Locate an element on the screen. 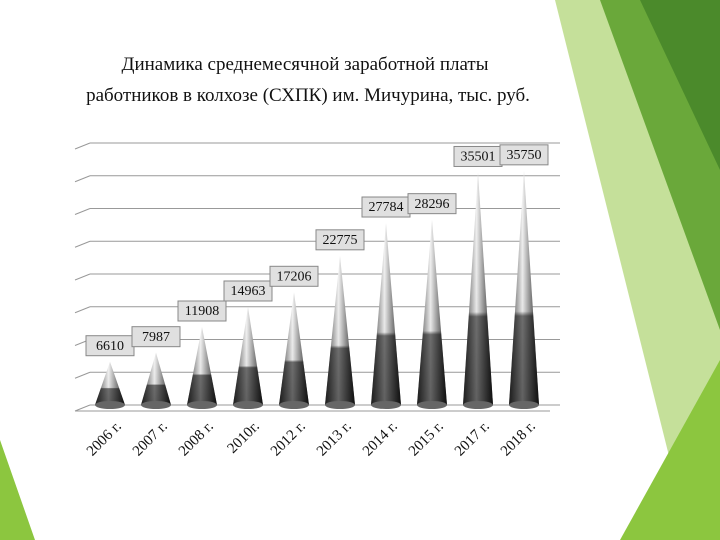  value-label: 28296 is located at coordinates (432, 204).